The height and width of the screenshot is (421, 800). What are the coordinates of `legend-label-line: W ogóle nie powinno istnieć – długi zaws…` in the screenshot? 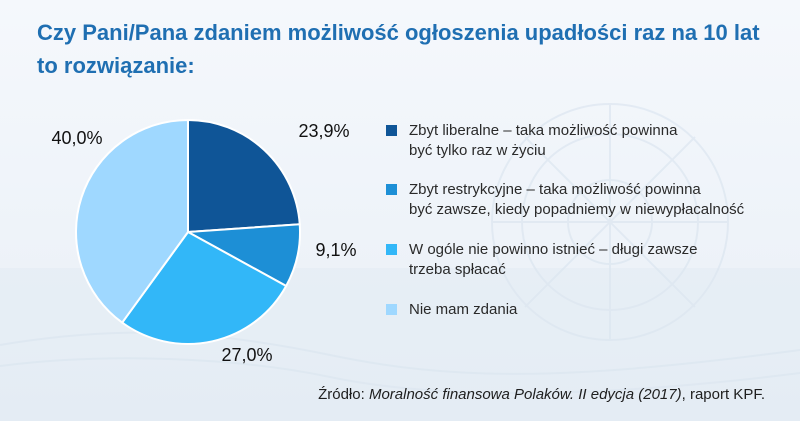 It's located at (553, 249).